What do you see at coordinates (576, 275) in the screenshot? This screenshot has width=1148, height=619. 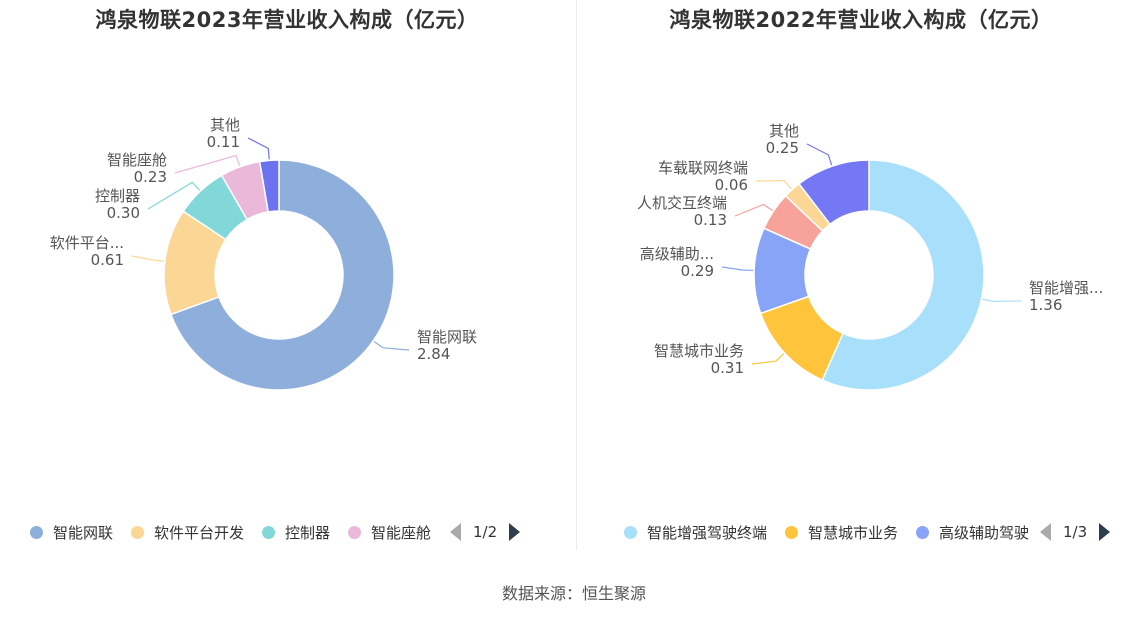 I see `panel-divider` at bounding box center [576, 275].